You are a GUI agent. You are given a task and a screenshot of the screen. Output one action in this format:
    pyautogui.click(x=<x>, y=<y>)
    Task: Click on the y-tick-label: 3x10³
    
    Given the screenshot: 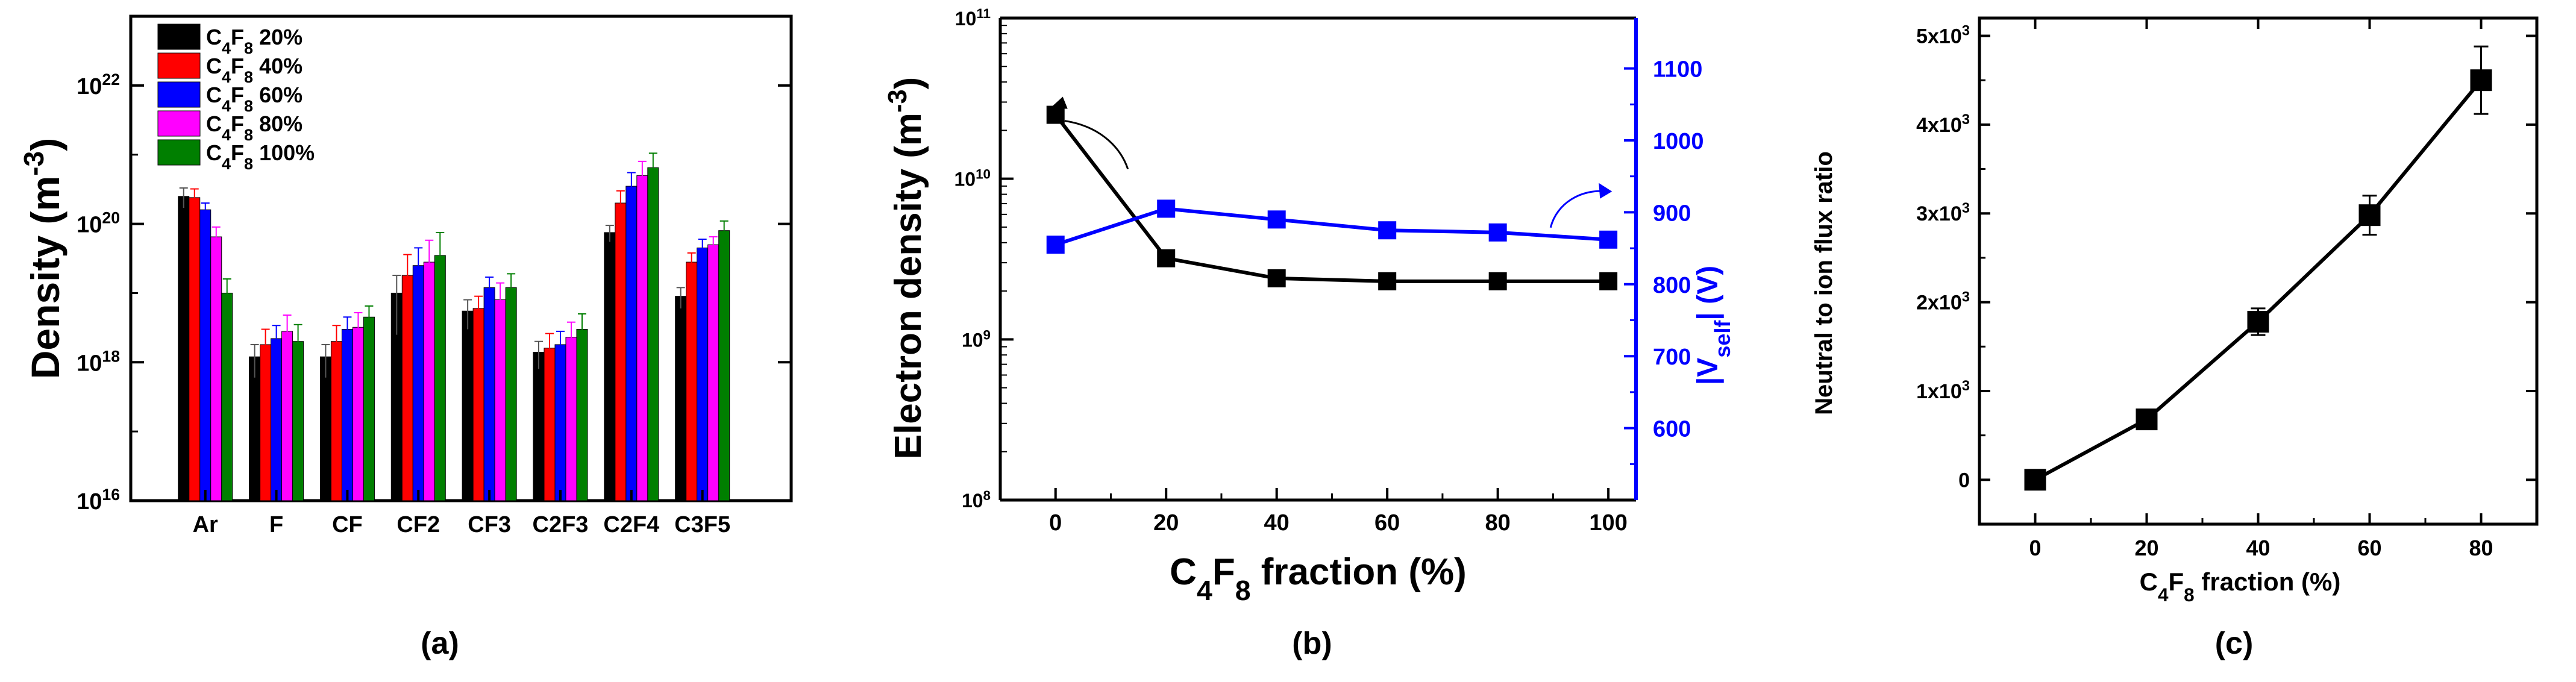 What is the action you would take?
    pyautogui.click(x=1943, y=213)
    